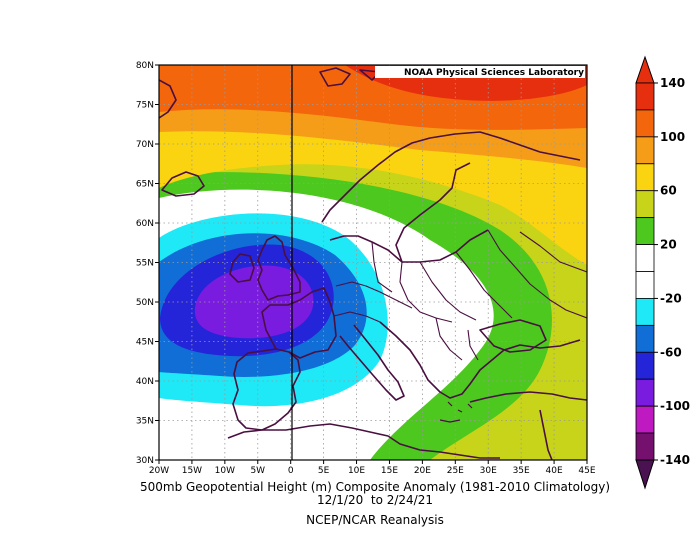  Describe the element at coordinates (299, 323) in the screenshot. I see `coast-france` at that location.